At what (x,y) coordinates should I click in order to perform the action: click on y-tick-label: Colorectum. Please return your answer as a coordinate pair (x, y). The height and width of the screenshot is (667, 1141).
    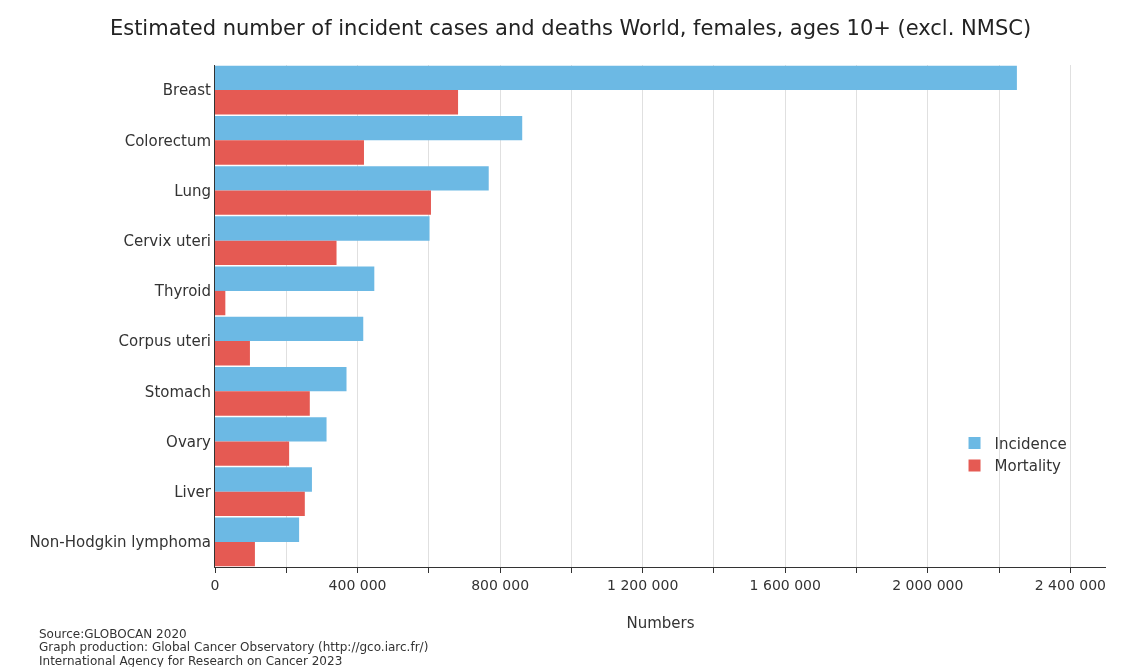
    Looking at the image, I should click on (167, 140).